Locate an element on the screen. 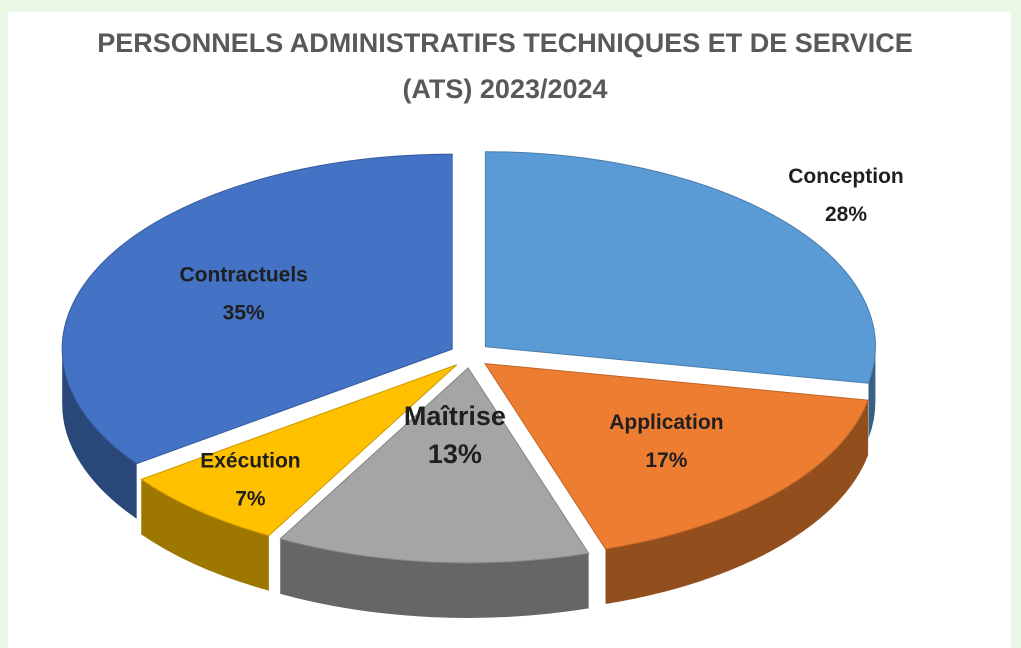 Image resolution: width=1021 pixels, height=648 pixels. slice-value-label: 13% is located at coordinates (455, 454).